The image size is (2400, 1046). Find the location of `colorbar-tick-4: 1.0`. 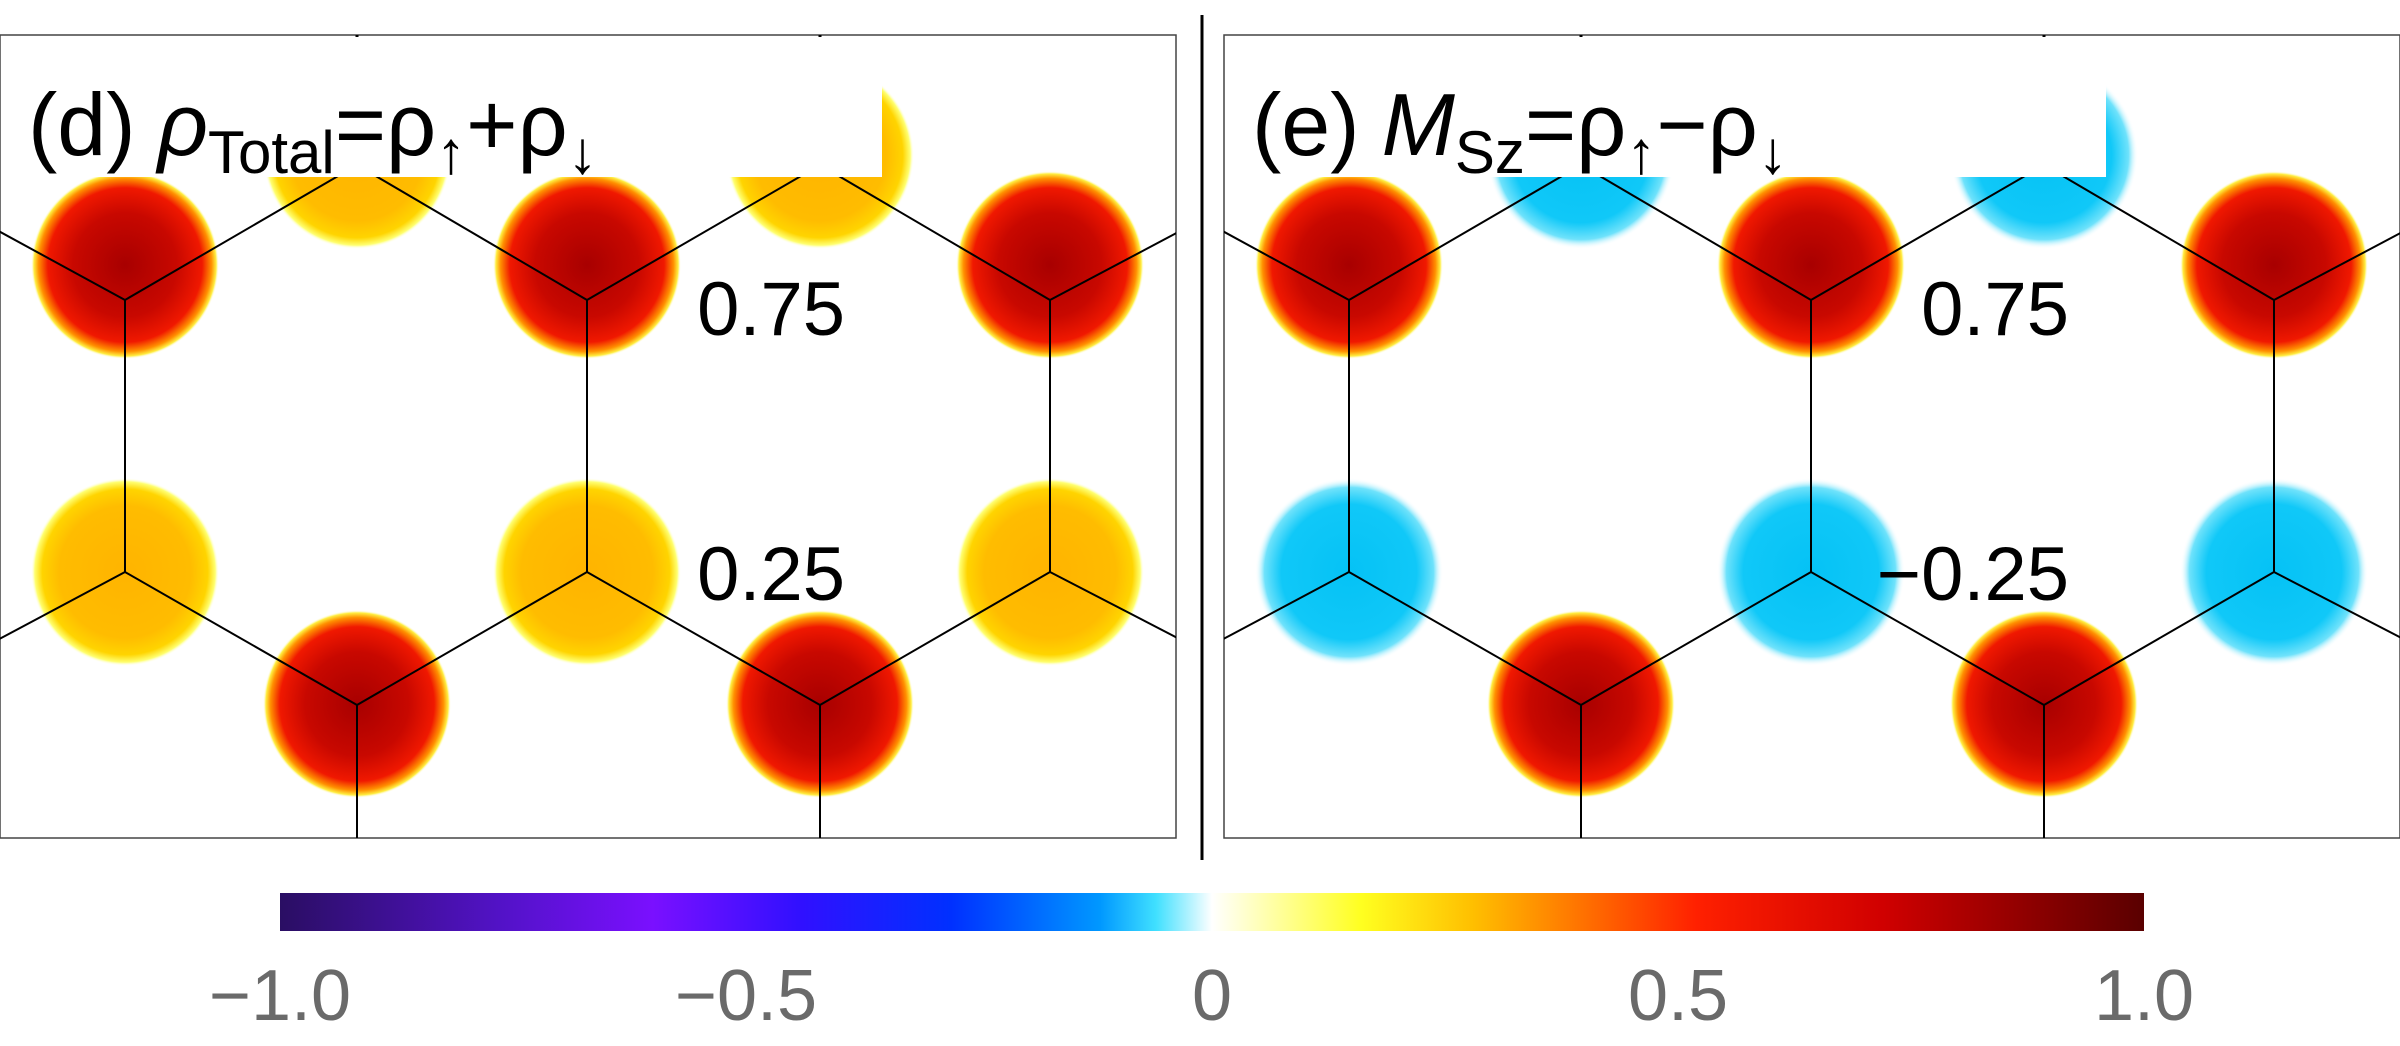

colorbar-tick-4: 1.0 is located at coordinates (2144, 996).